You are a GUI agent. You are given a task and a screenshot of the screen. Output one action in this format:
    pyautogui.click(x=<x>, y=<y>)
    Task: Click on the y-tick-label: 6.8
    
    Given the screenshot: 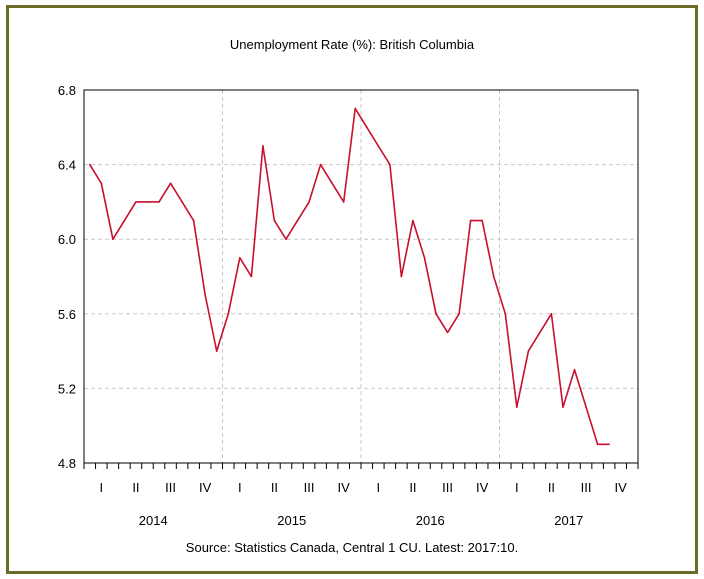 What is the action you would take?
    pyautogui.click(x=67, y=90)
    